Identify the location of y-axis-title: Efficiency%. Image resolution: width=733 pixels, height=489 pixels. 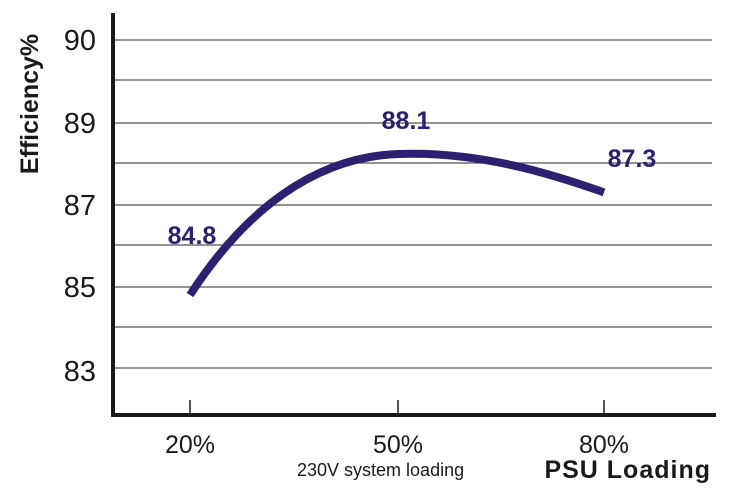
(30, 104).